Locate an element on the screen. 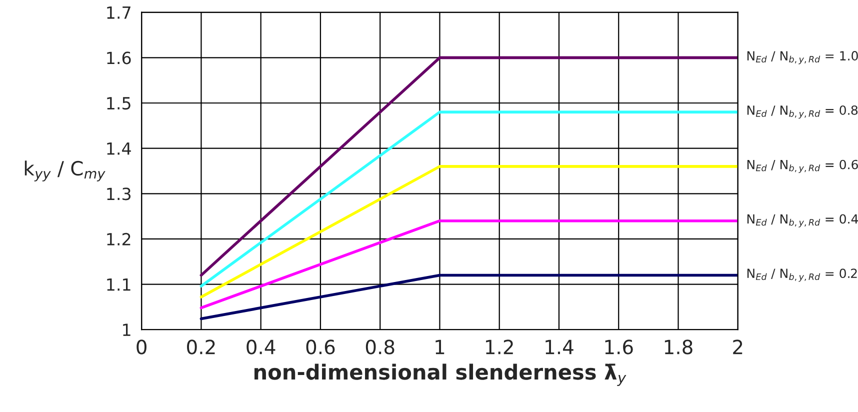 This screenshot has width=858, height=412. x-tick-label: 0 is located at coordinates (141, 347).